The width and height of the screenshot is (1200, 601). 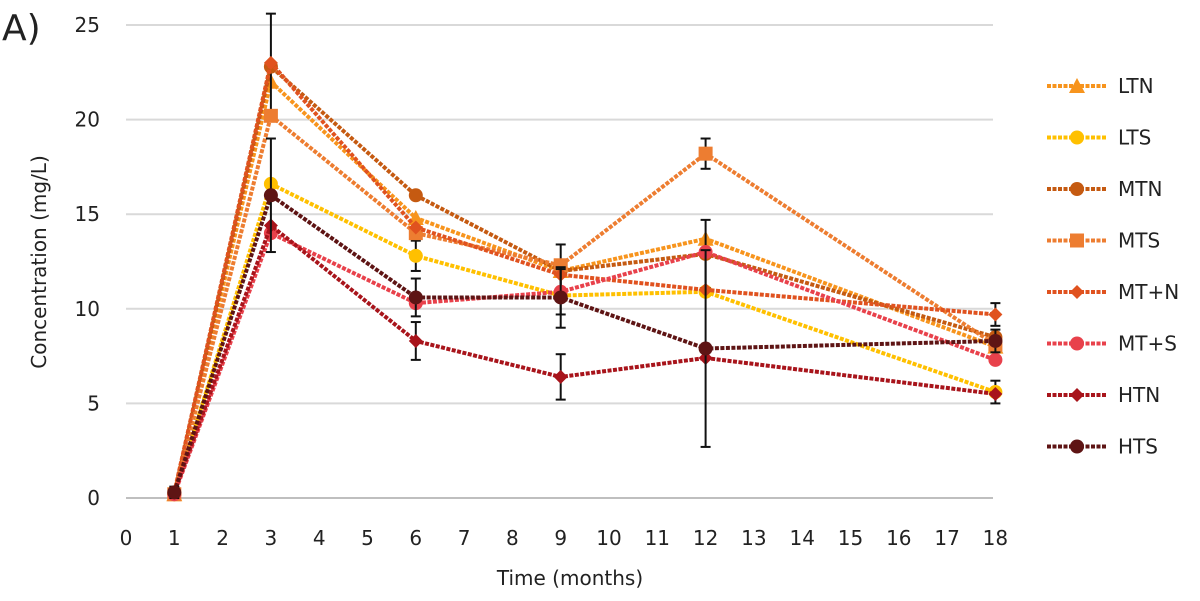 What do you see at coordinates (1139, 241) in the screenshot?
I see `legend-label: MTS` at bounding box center [1139, 241].